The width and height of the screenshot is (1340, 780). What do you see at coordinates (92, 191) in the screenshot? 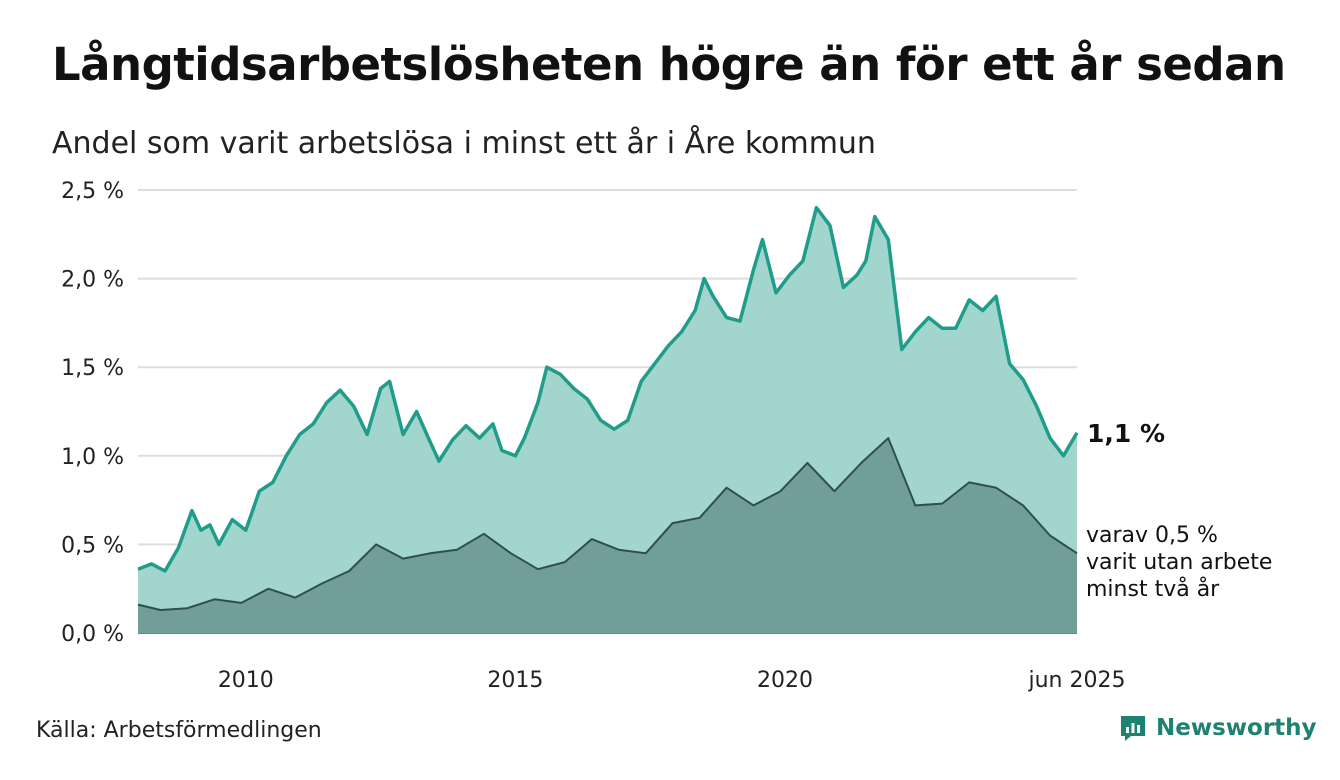
I see `y-tick-label: 2,5 %` at bounding box center [92, 191].